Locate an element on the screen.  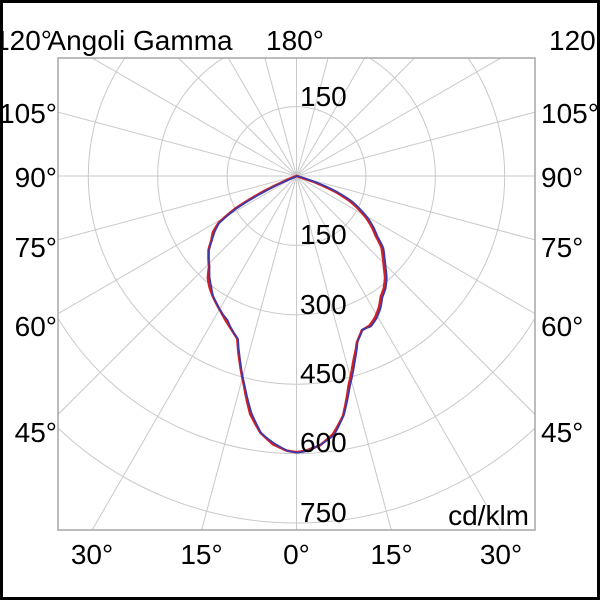
angle-label-75-right: 75° is located at coordinates (562, 247).